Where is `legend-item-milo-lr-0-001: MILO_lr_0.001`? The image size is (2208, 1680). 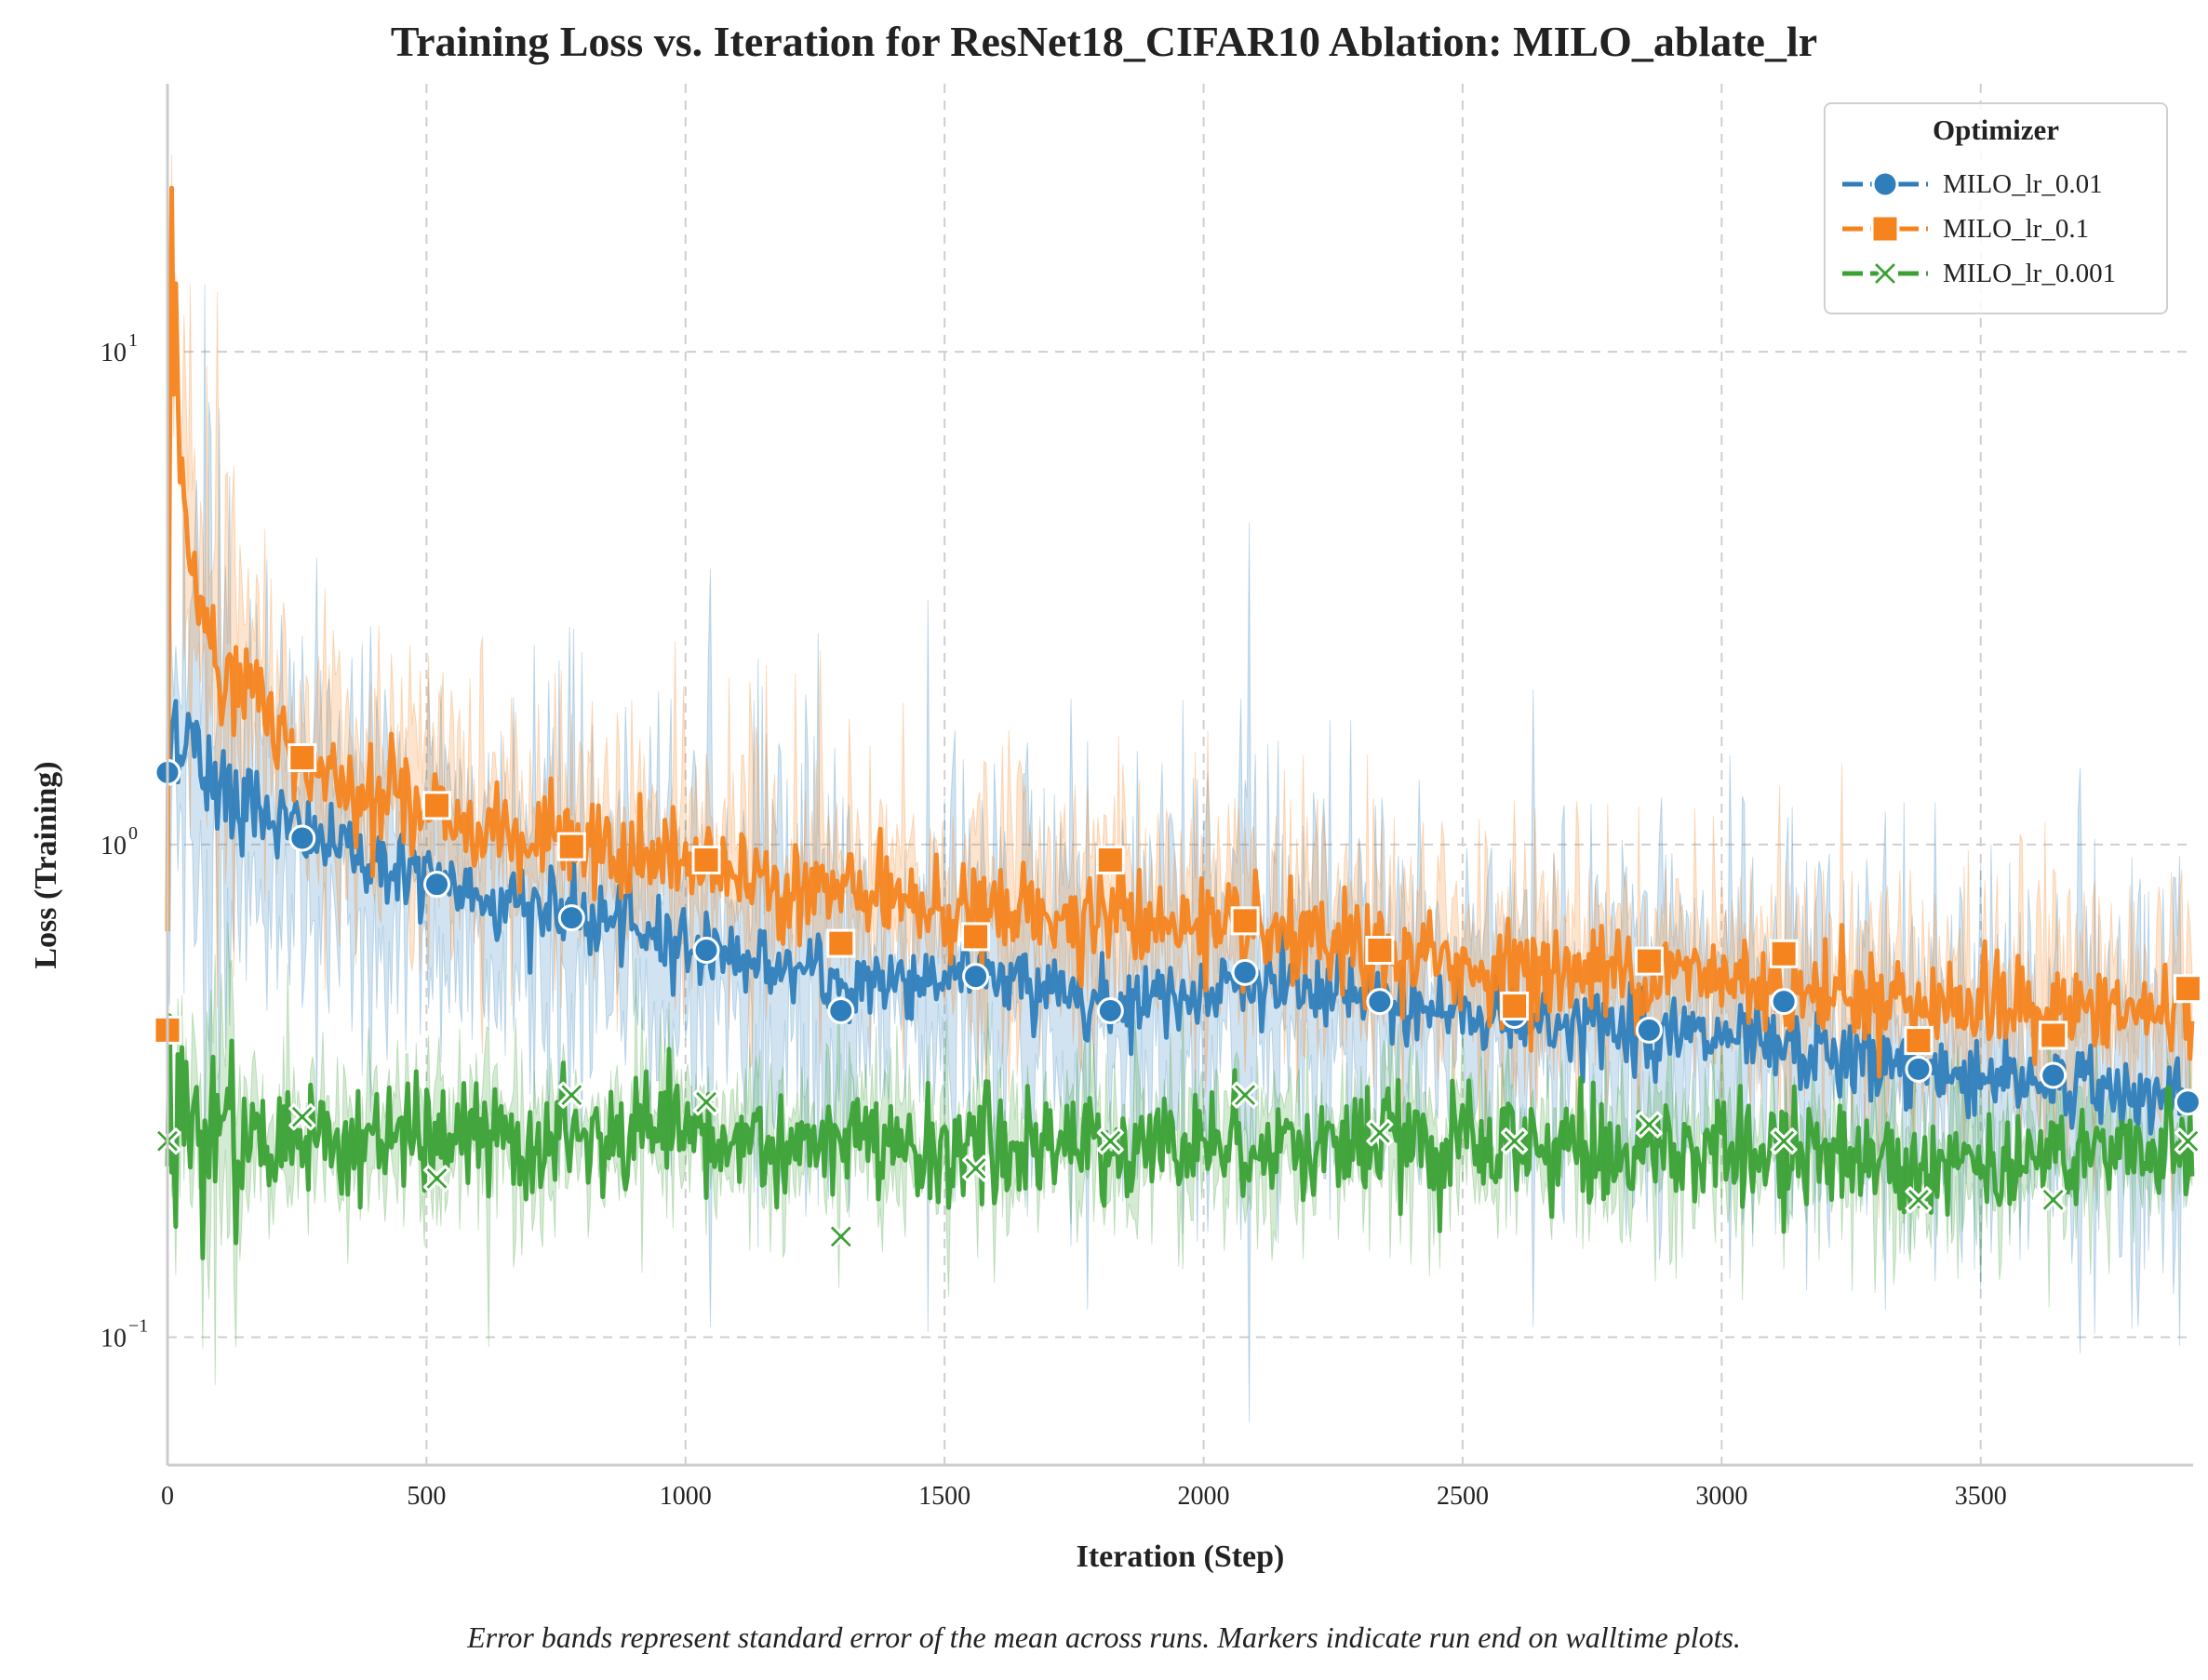
legend-item-milo-lr-0-001: MILO_lr_0.001 is located at coordinates (2001, 273).